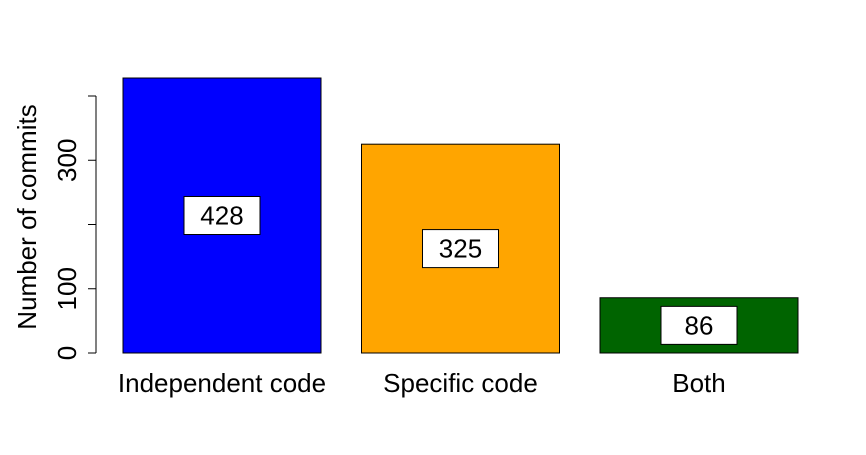 The image size is (866, 455). Describe the element at coordinates (67, 288) in the screenshot. I see `y-tick-label: 100` at that location.